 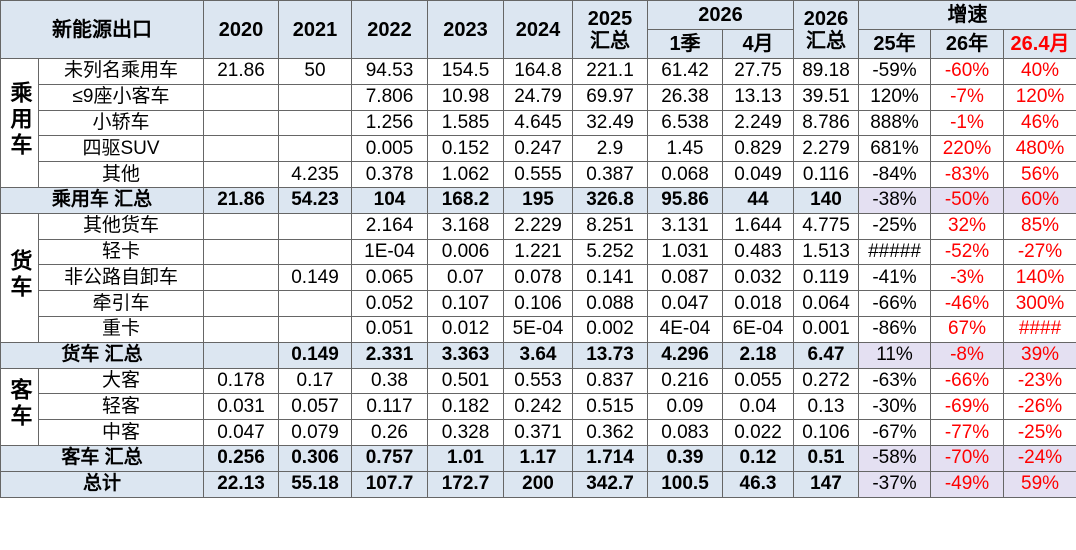 I want to click on value-cell: -26%, so click(x=1039, y=407).